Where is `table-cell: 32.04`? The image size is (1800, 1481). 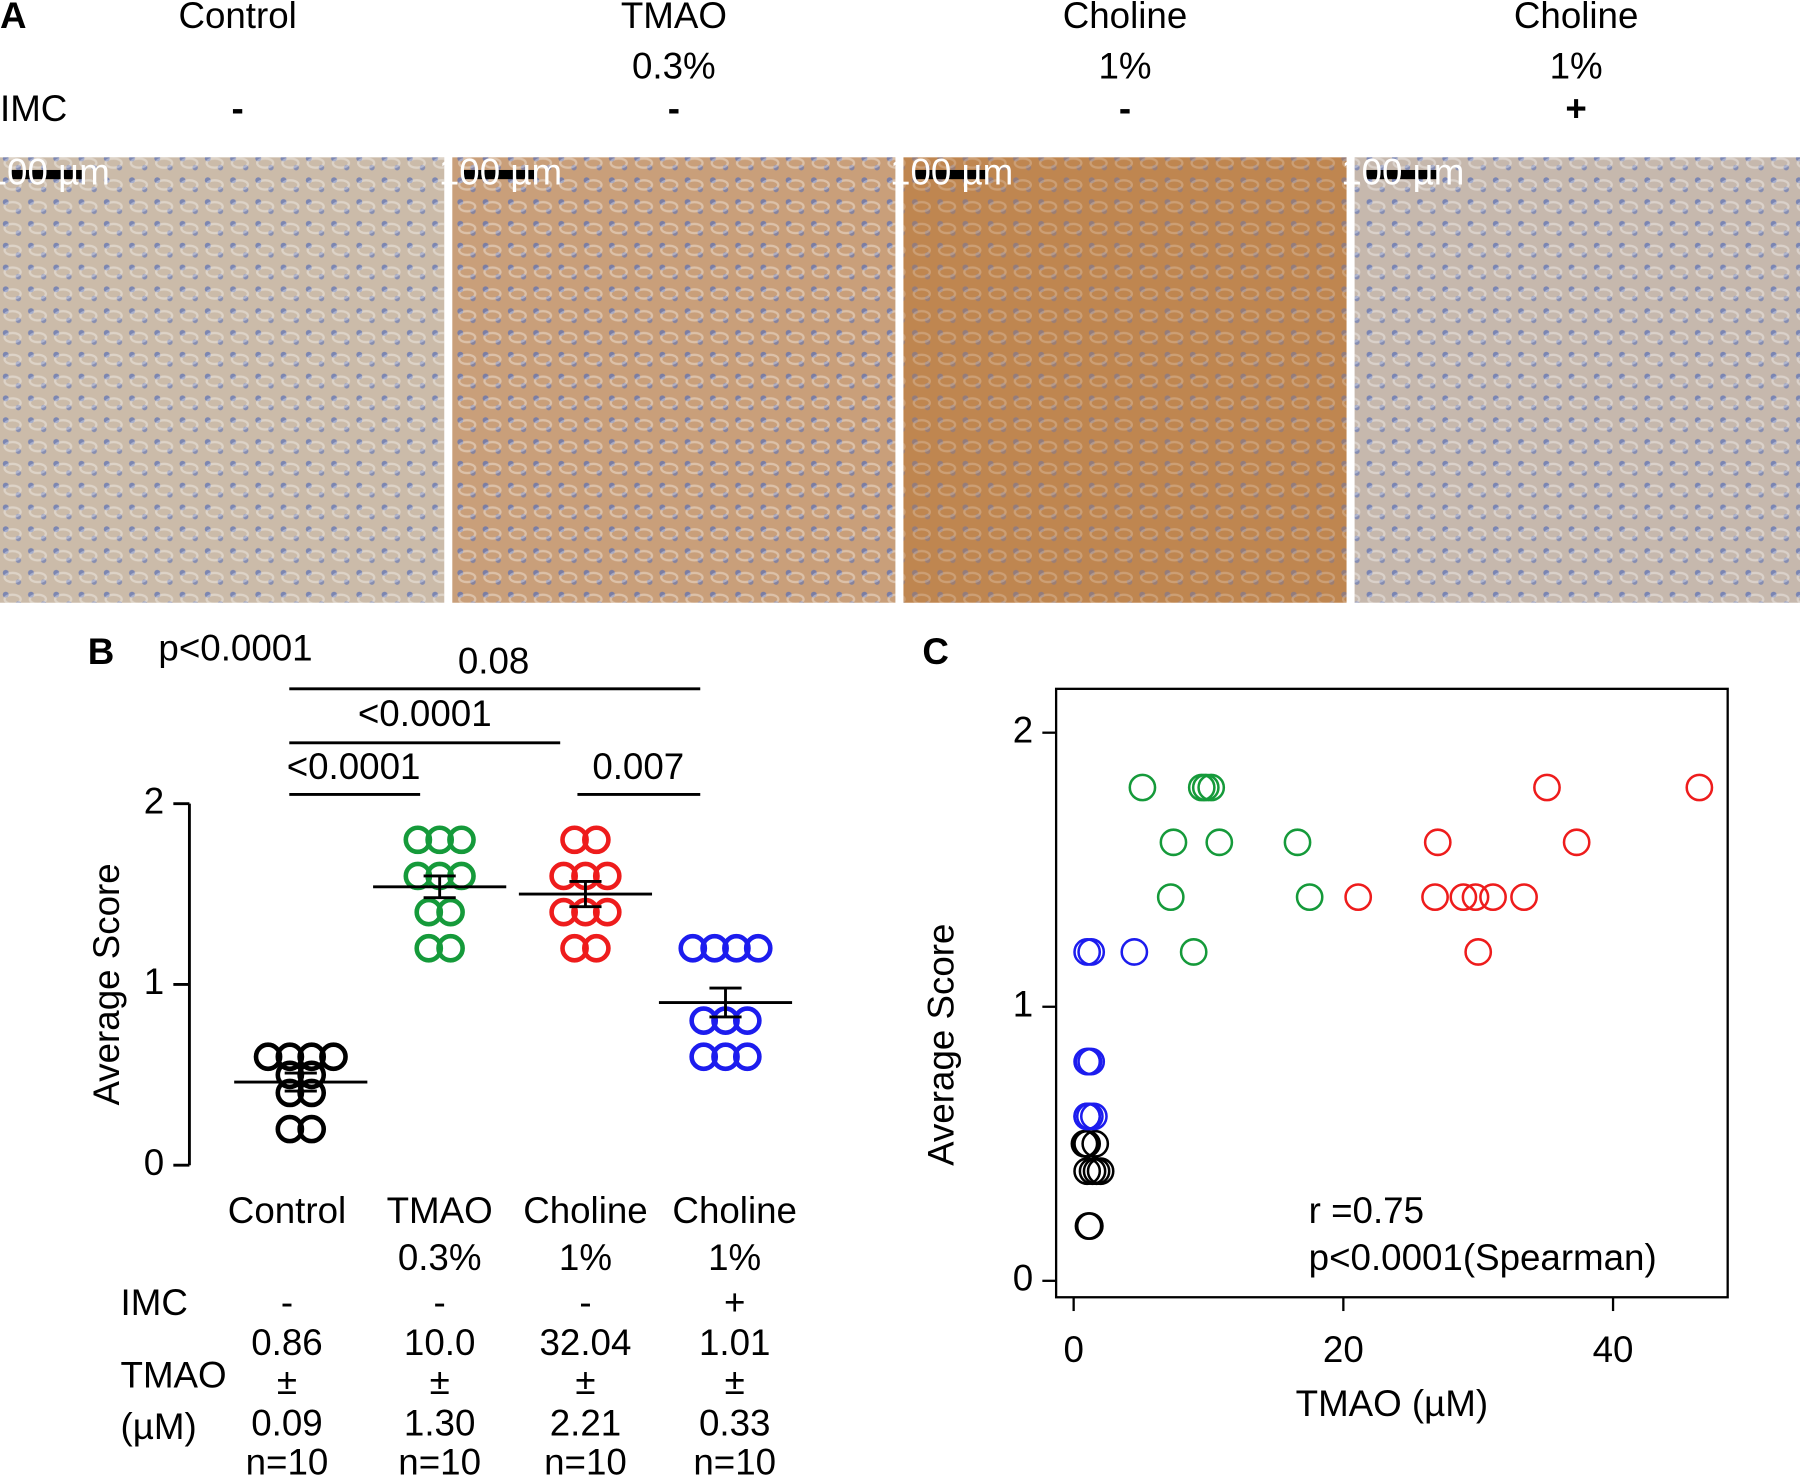 table-cell: 32.04 is located at coordinates (586, 1342).